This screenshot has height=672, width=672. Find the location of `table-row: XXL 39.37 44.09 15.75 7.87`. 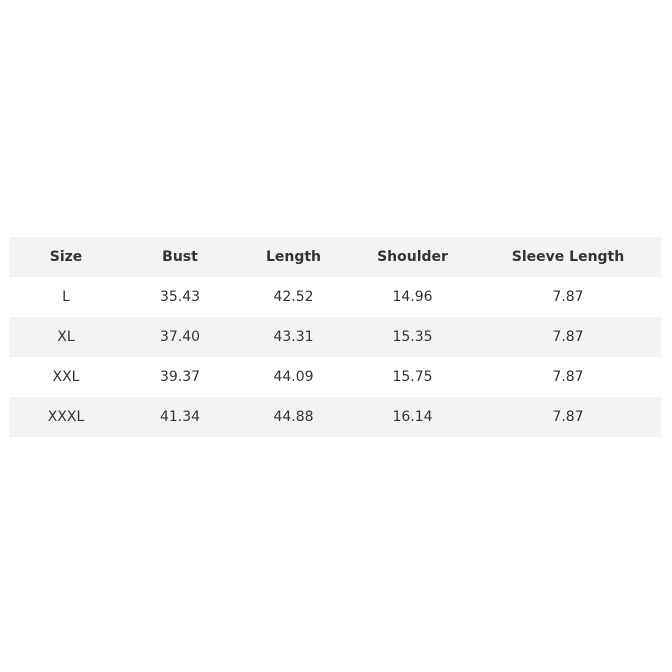

table-row: XXL 39.37 44.09 15.75 7.87 is located at coordinates (335, 377).